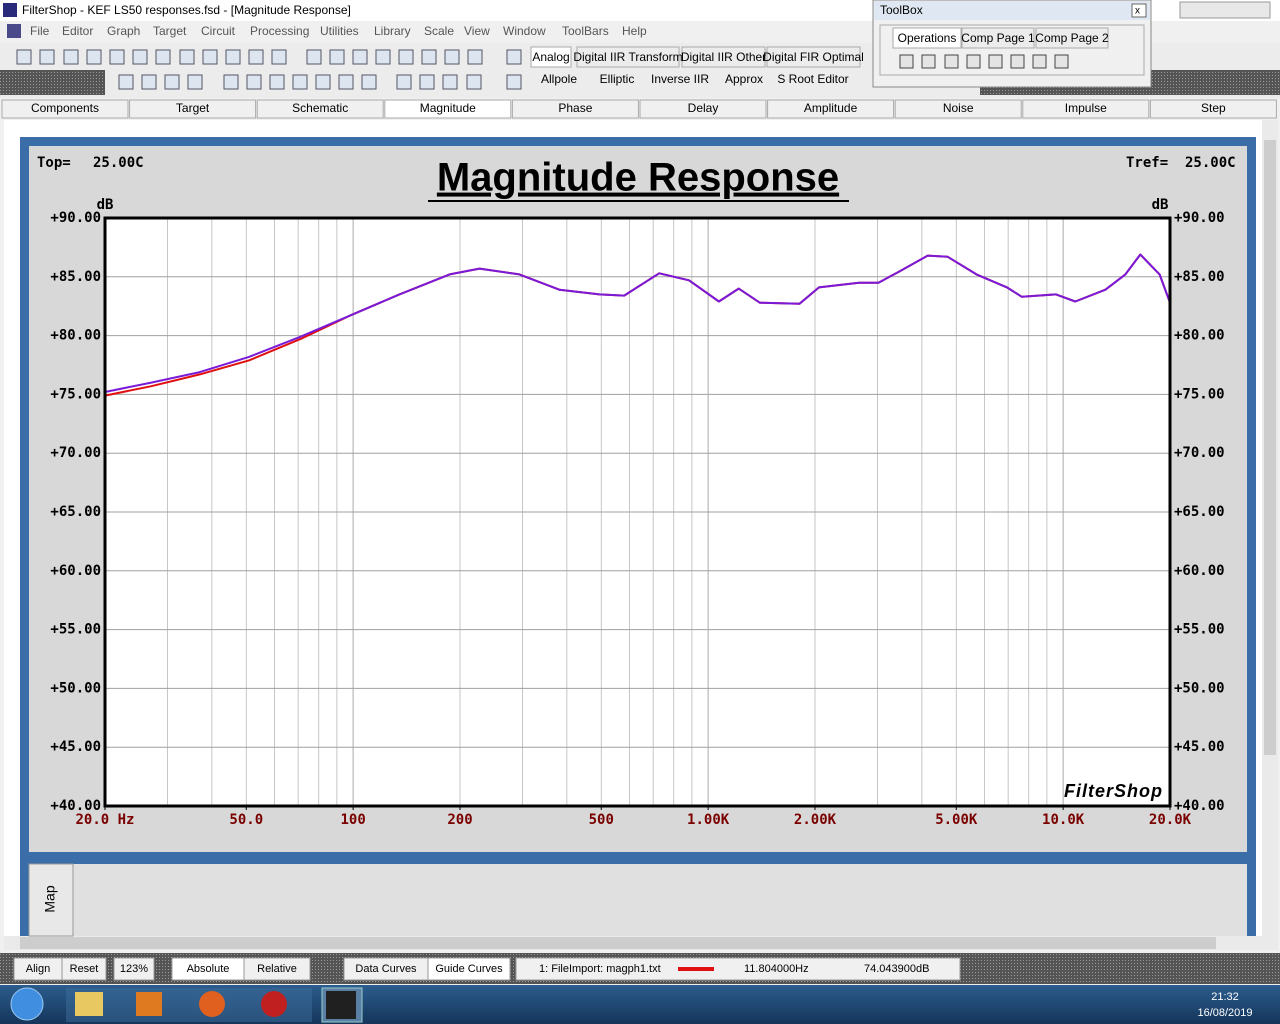  I want to click on view-tab-label: Schematic, so click(320, 108).